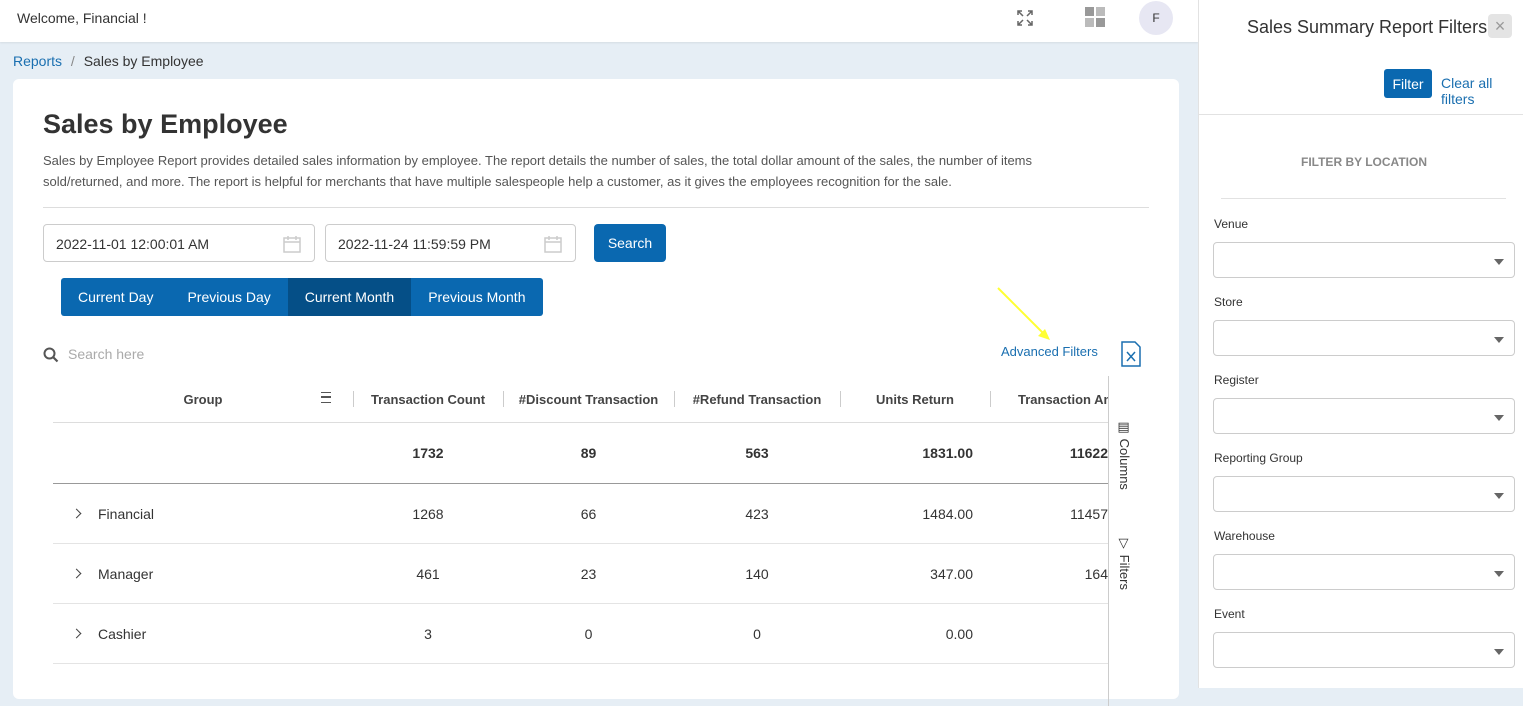 Image resolution: width=1523 pixels, height=706 pixels. What do you see at coordinates (51, 355) in the screenshot?
I see `search-icon` at bounding box center [51, 355].